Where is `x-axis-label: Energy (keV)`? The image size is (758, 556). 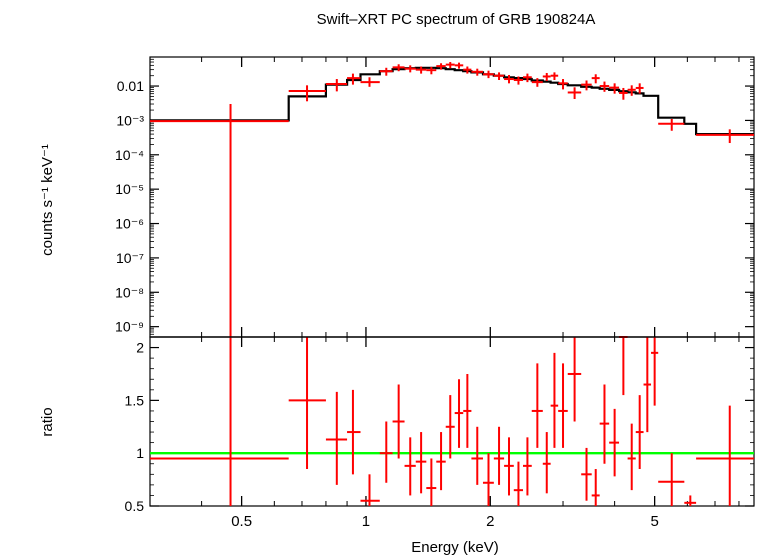
x-axis-label: Energy (keV) is located at coordinates (455, 547).